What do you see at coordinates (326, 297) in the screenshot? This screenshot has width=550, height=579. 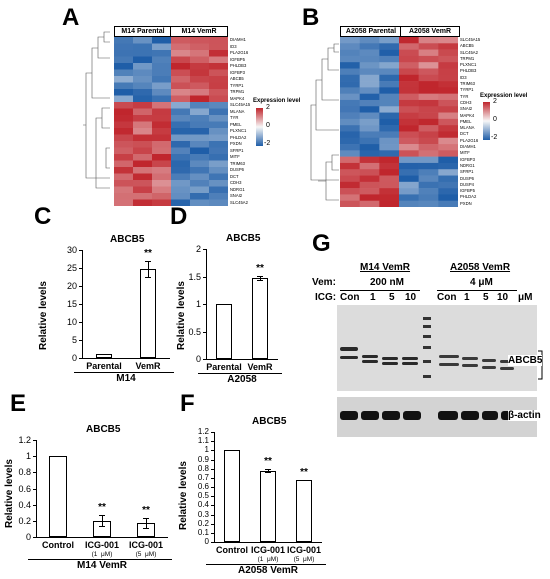 I see `wb-icg-label: ICG:` at bounding box center [326, 297].